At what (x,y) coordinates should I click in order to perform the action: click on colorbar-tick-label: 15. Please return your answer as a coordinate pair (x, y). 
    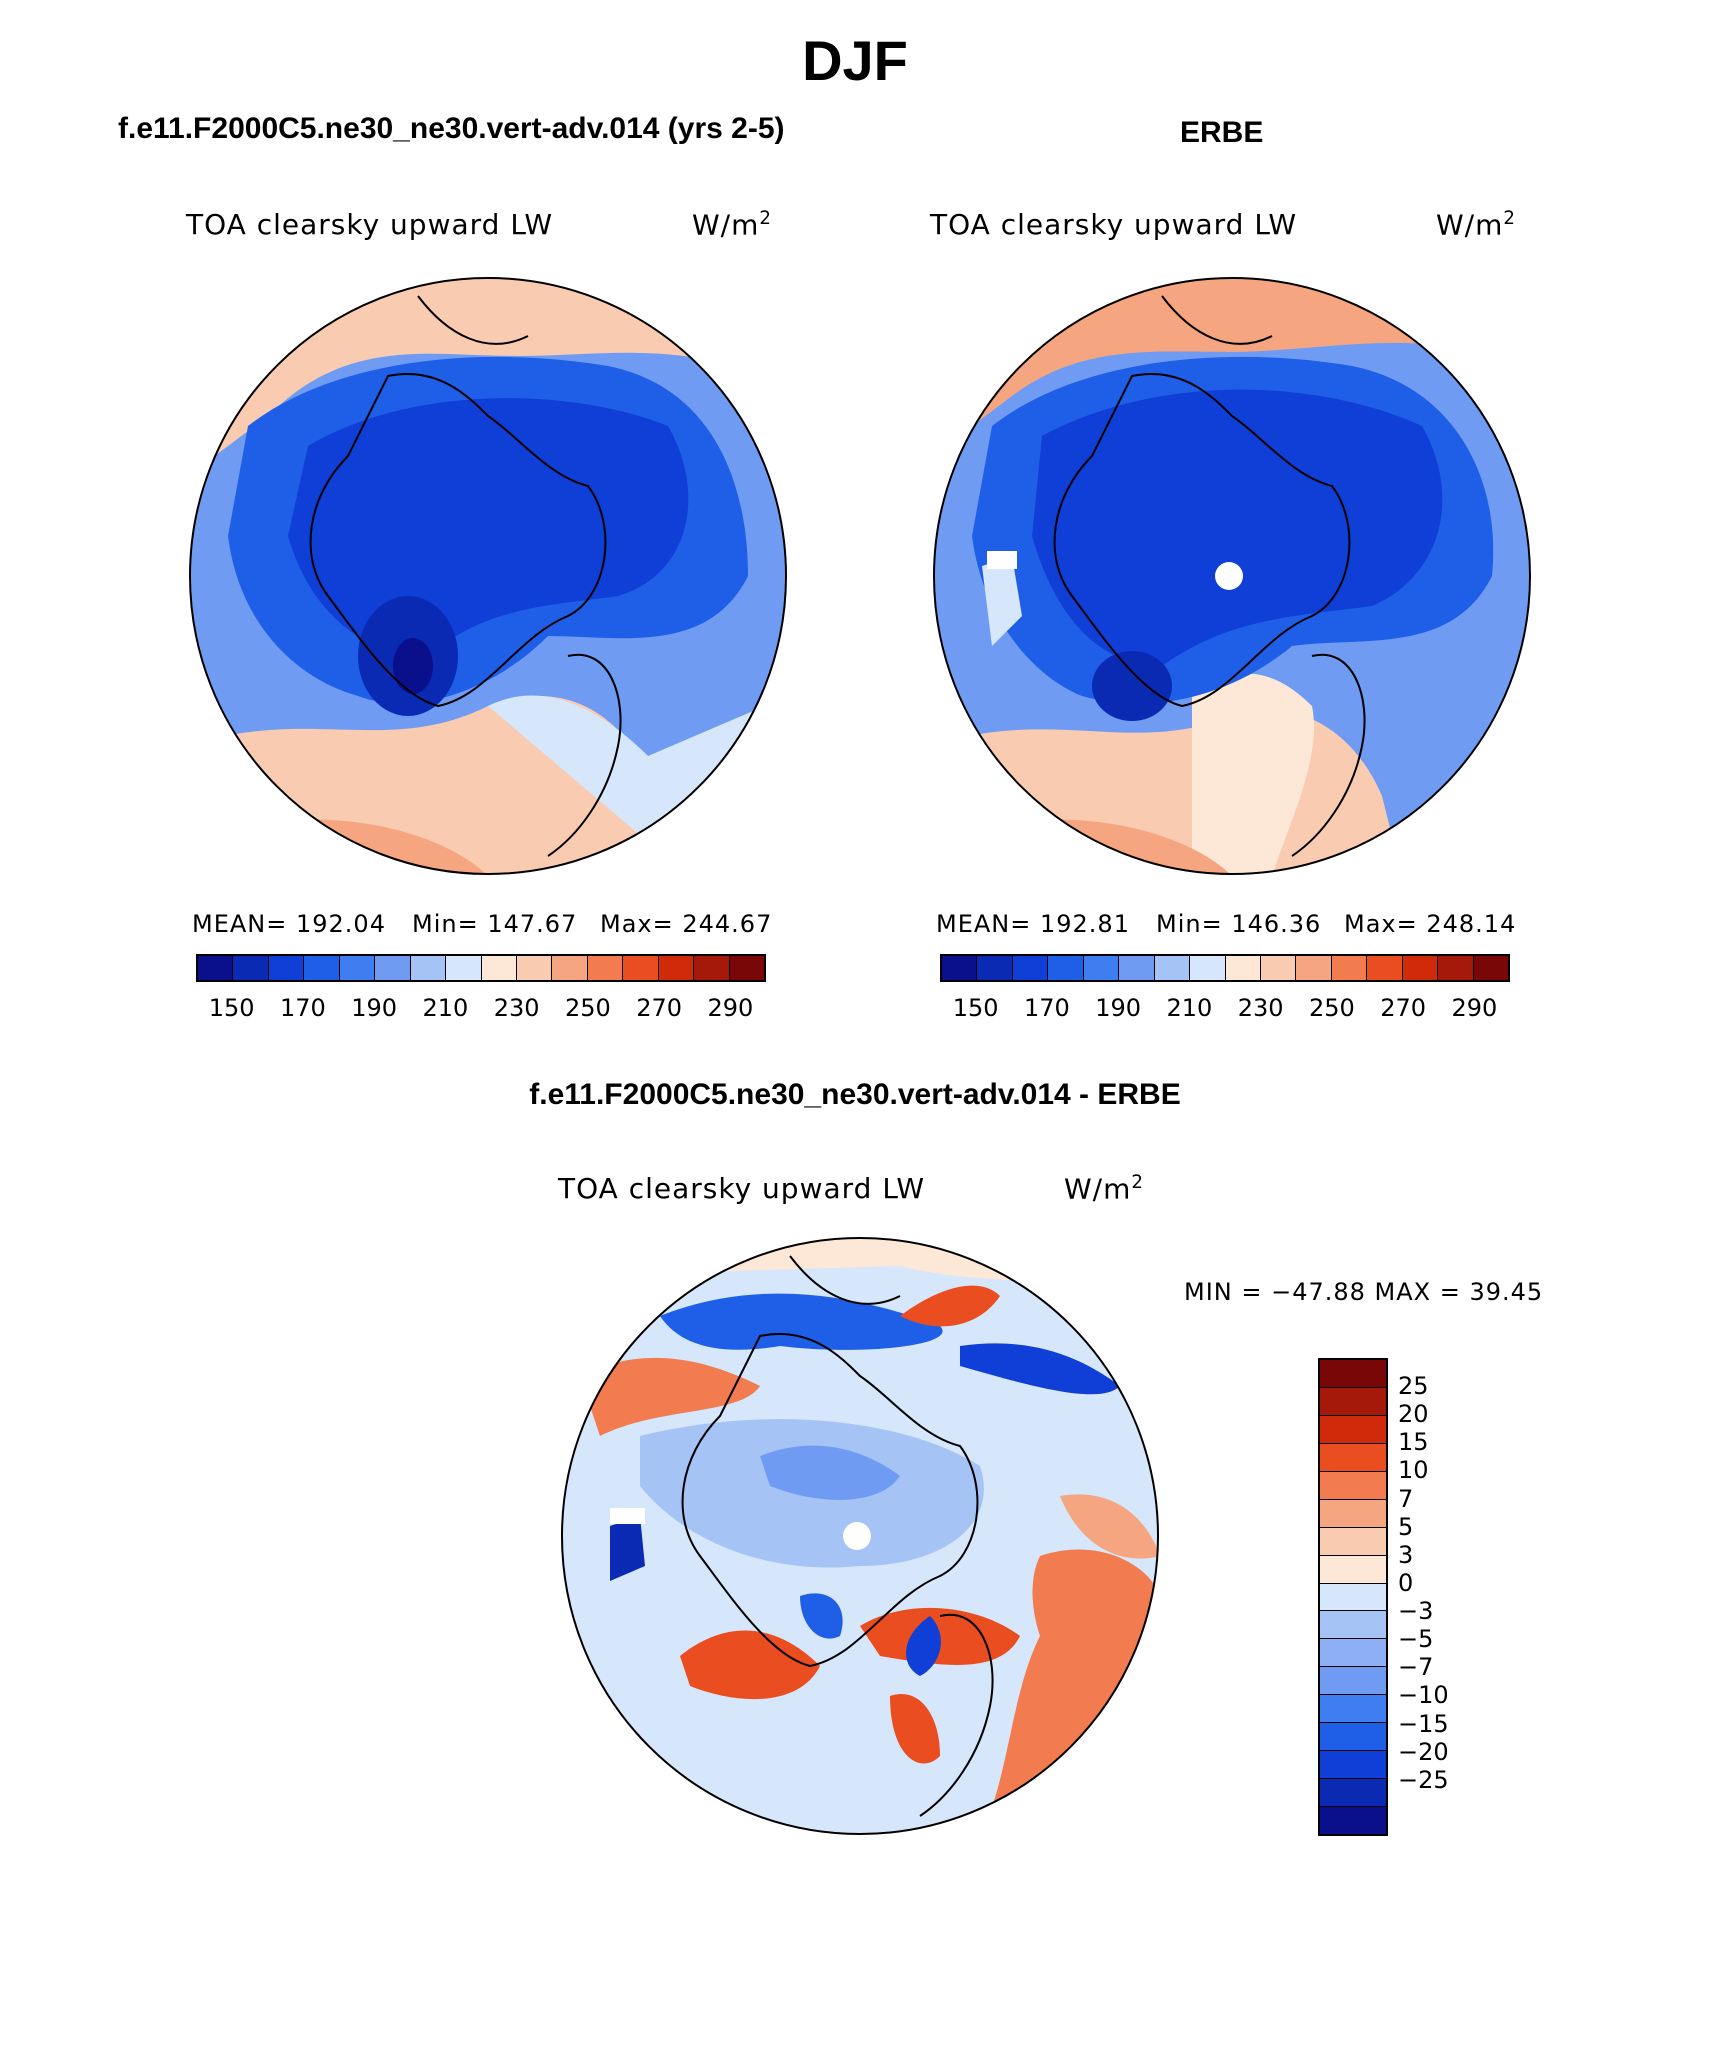
    Looking at the image, I should click on (1413, 1442).